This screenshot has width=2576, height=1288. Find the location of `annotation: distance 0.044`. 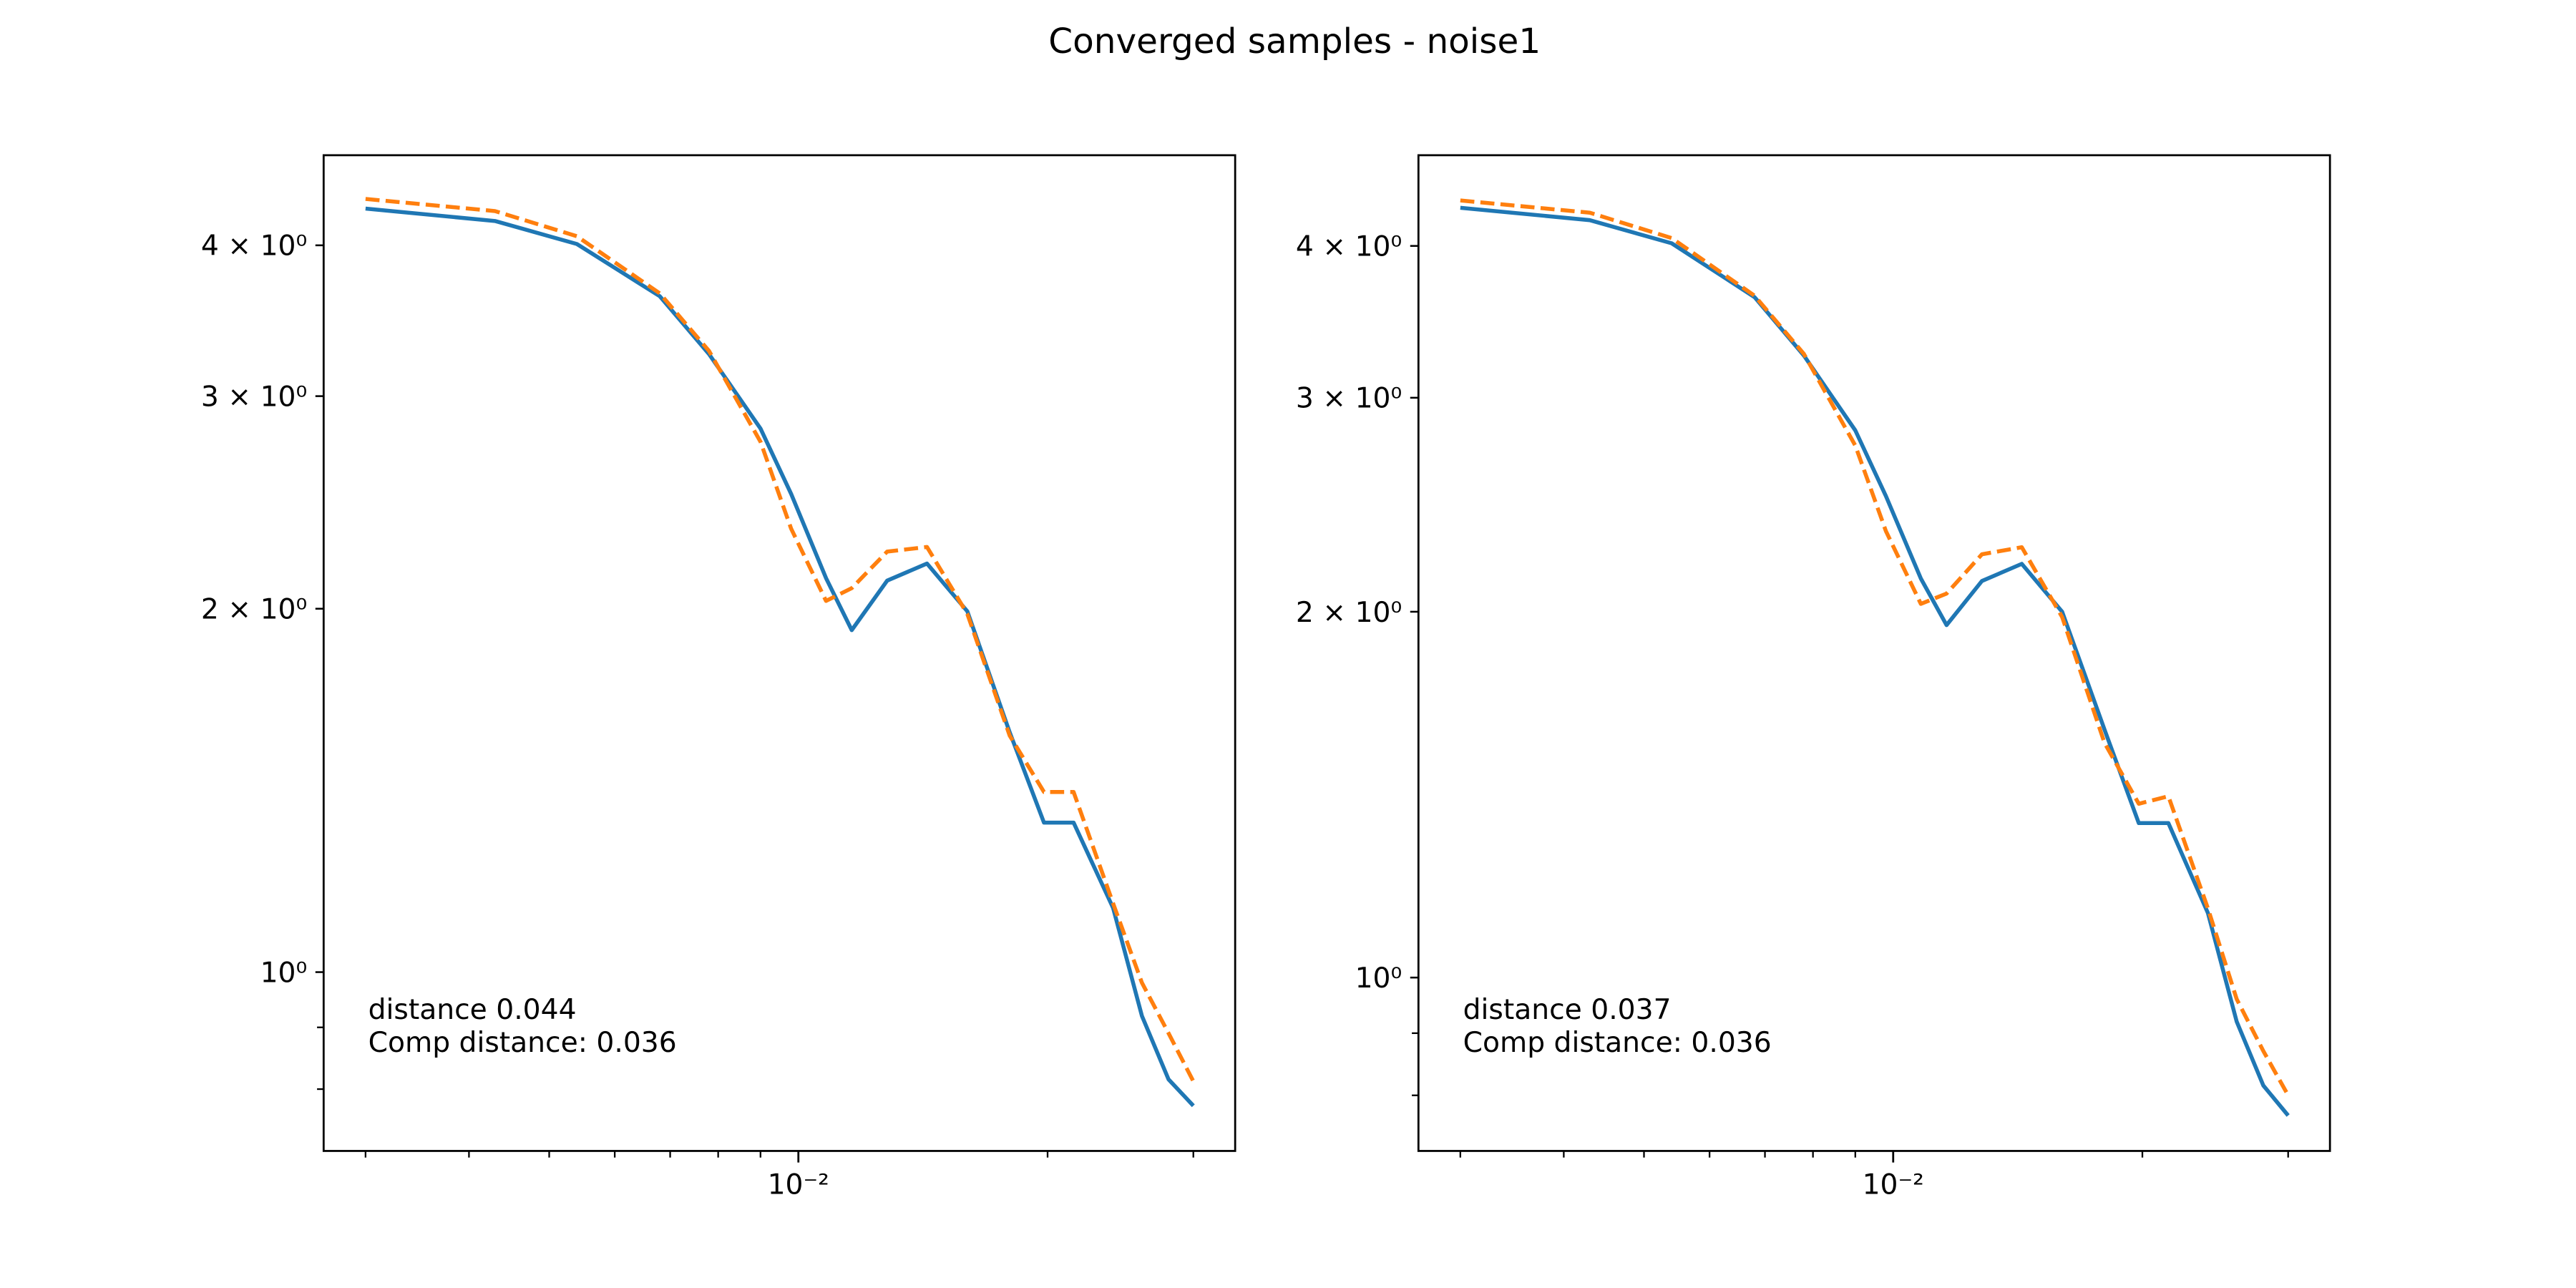

annotation: distance 0.044 is located at coordinates (473, 1010).